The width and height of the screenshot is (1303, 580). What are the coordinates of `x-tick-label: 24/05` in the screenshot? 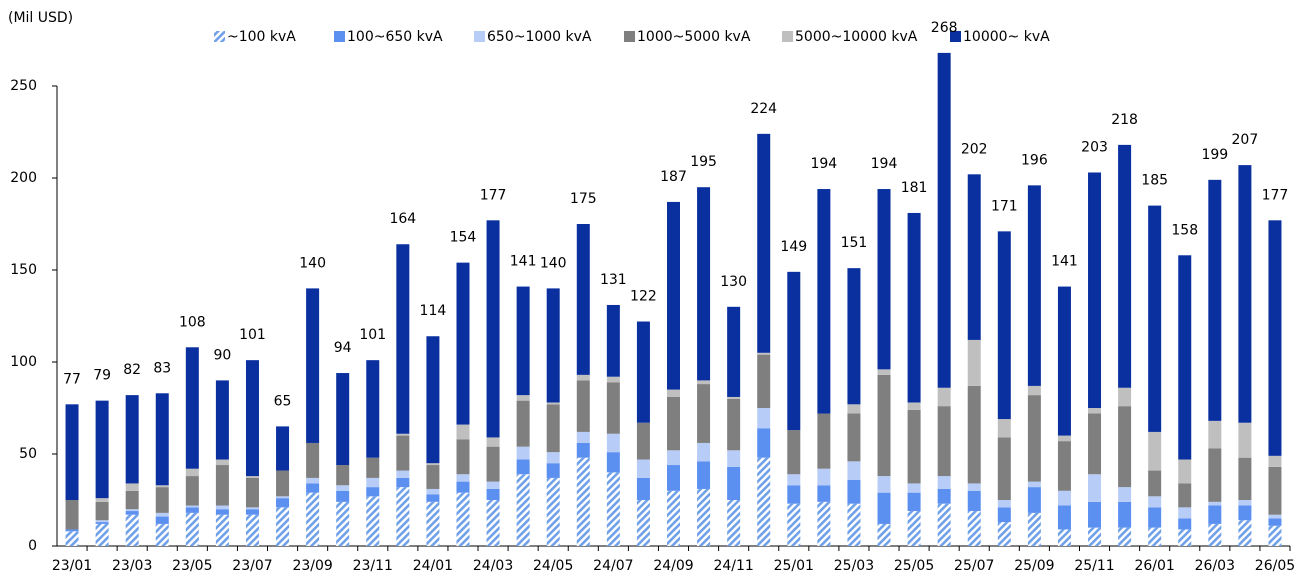 It's located at (553, 566).